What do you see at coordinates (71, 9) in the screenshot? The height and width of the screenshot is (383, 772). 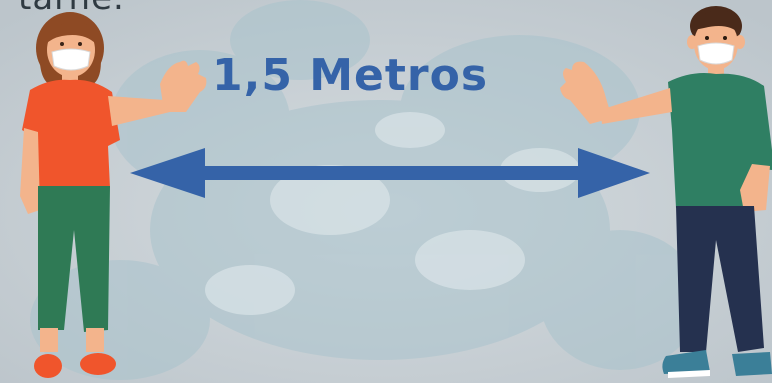 I see `caption-top: tarne.` at bounding box center [71, 9].